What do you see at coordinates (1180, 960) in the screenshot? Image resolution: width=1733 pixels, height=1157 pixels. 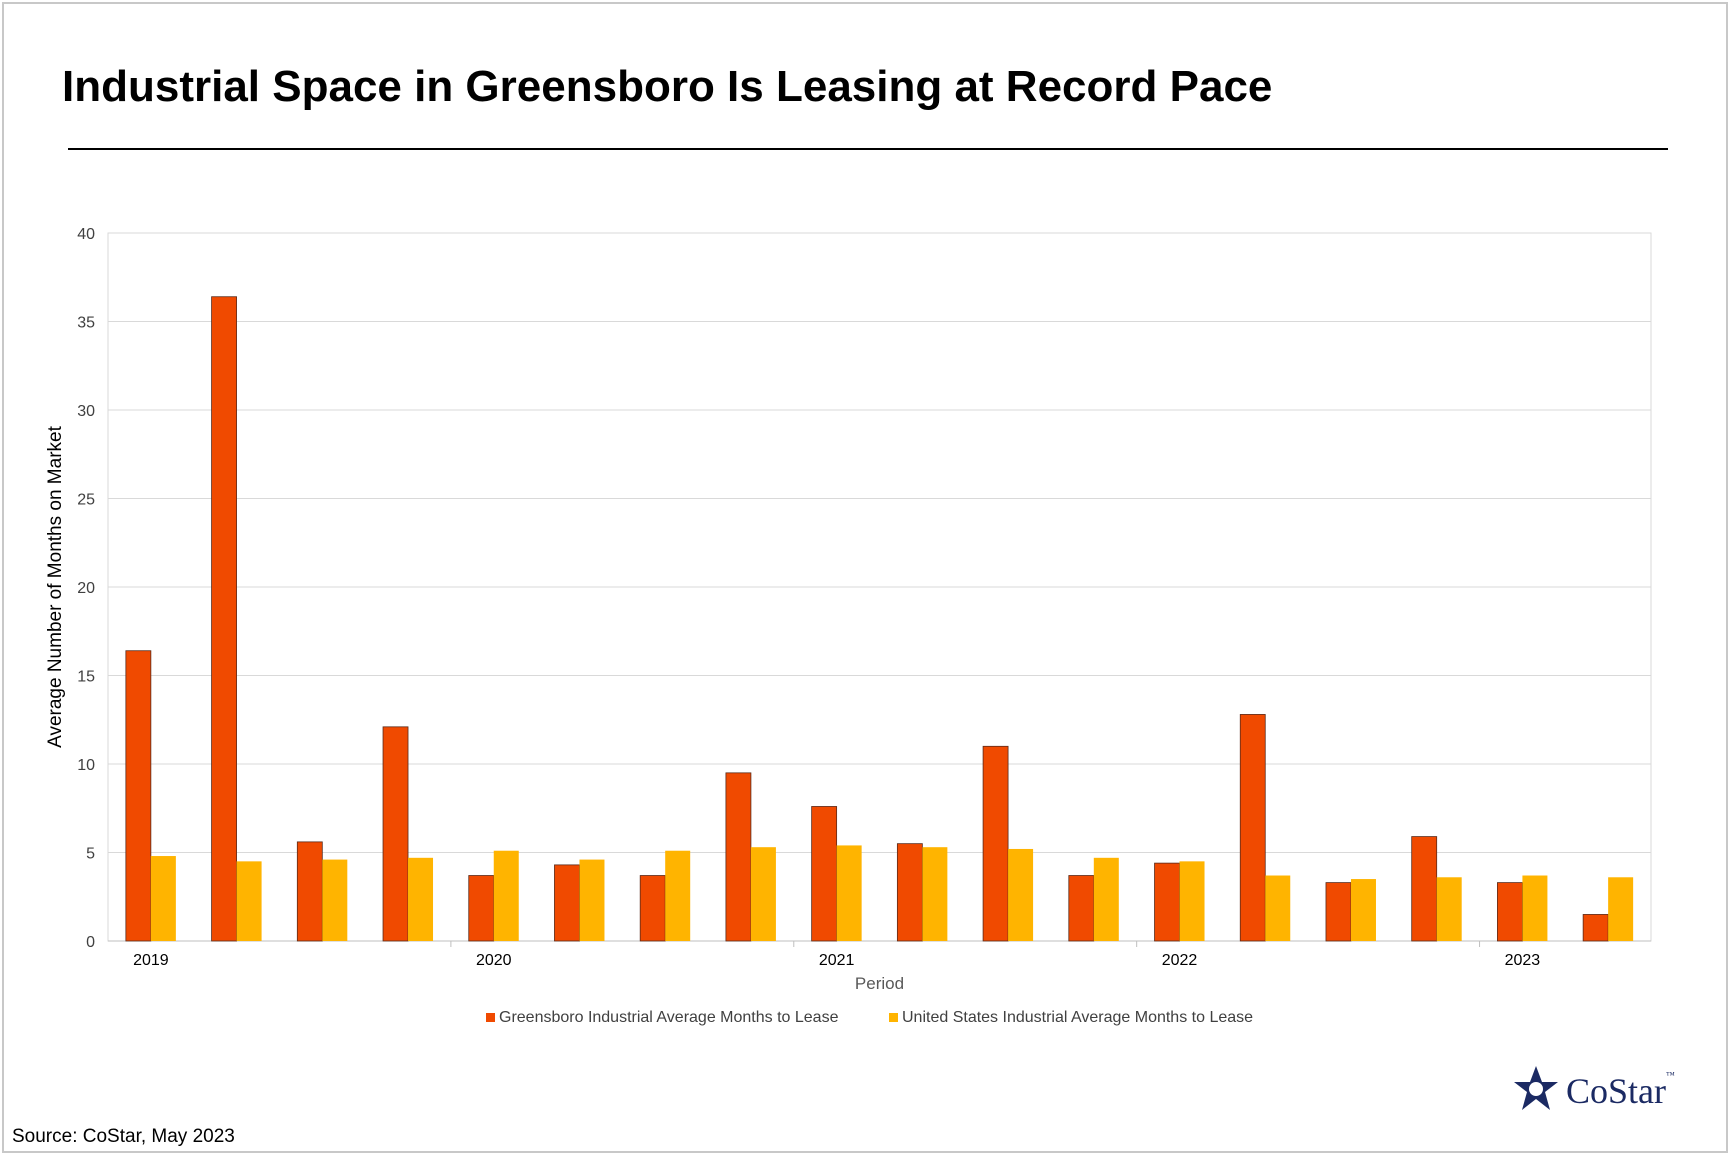 I see `x-tick-label: 2022` at bounding box center [1180, 960].